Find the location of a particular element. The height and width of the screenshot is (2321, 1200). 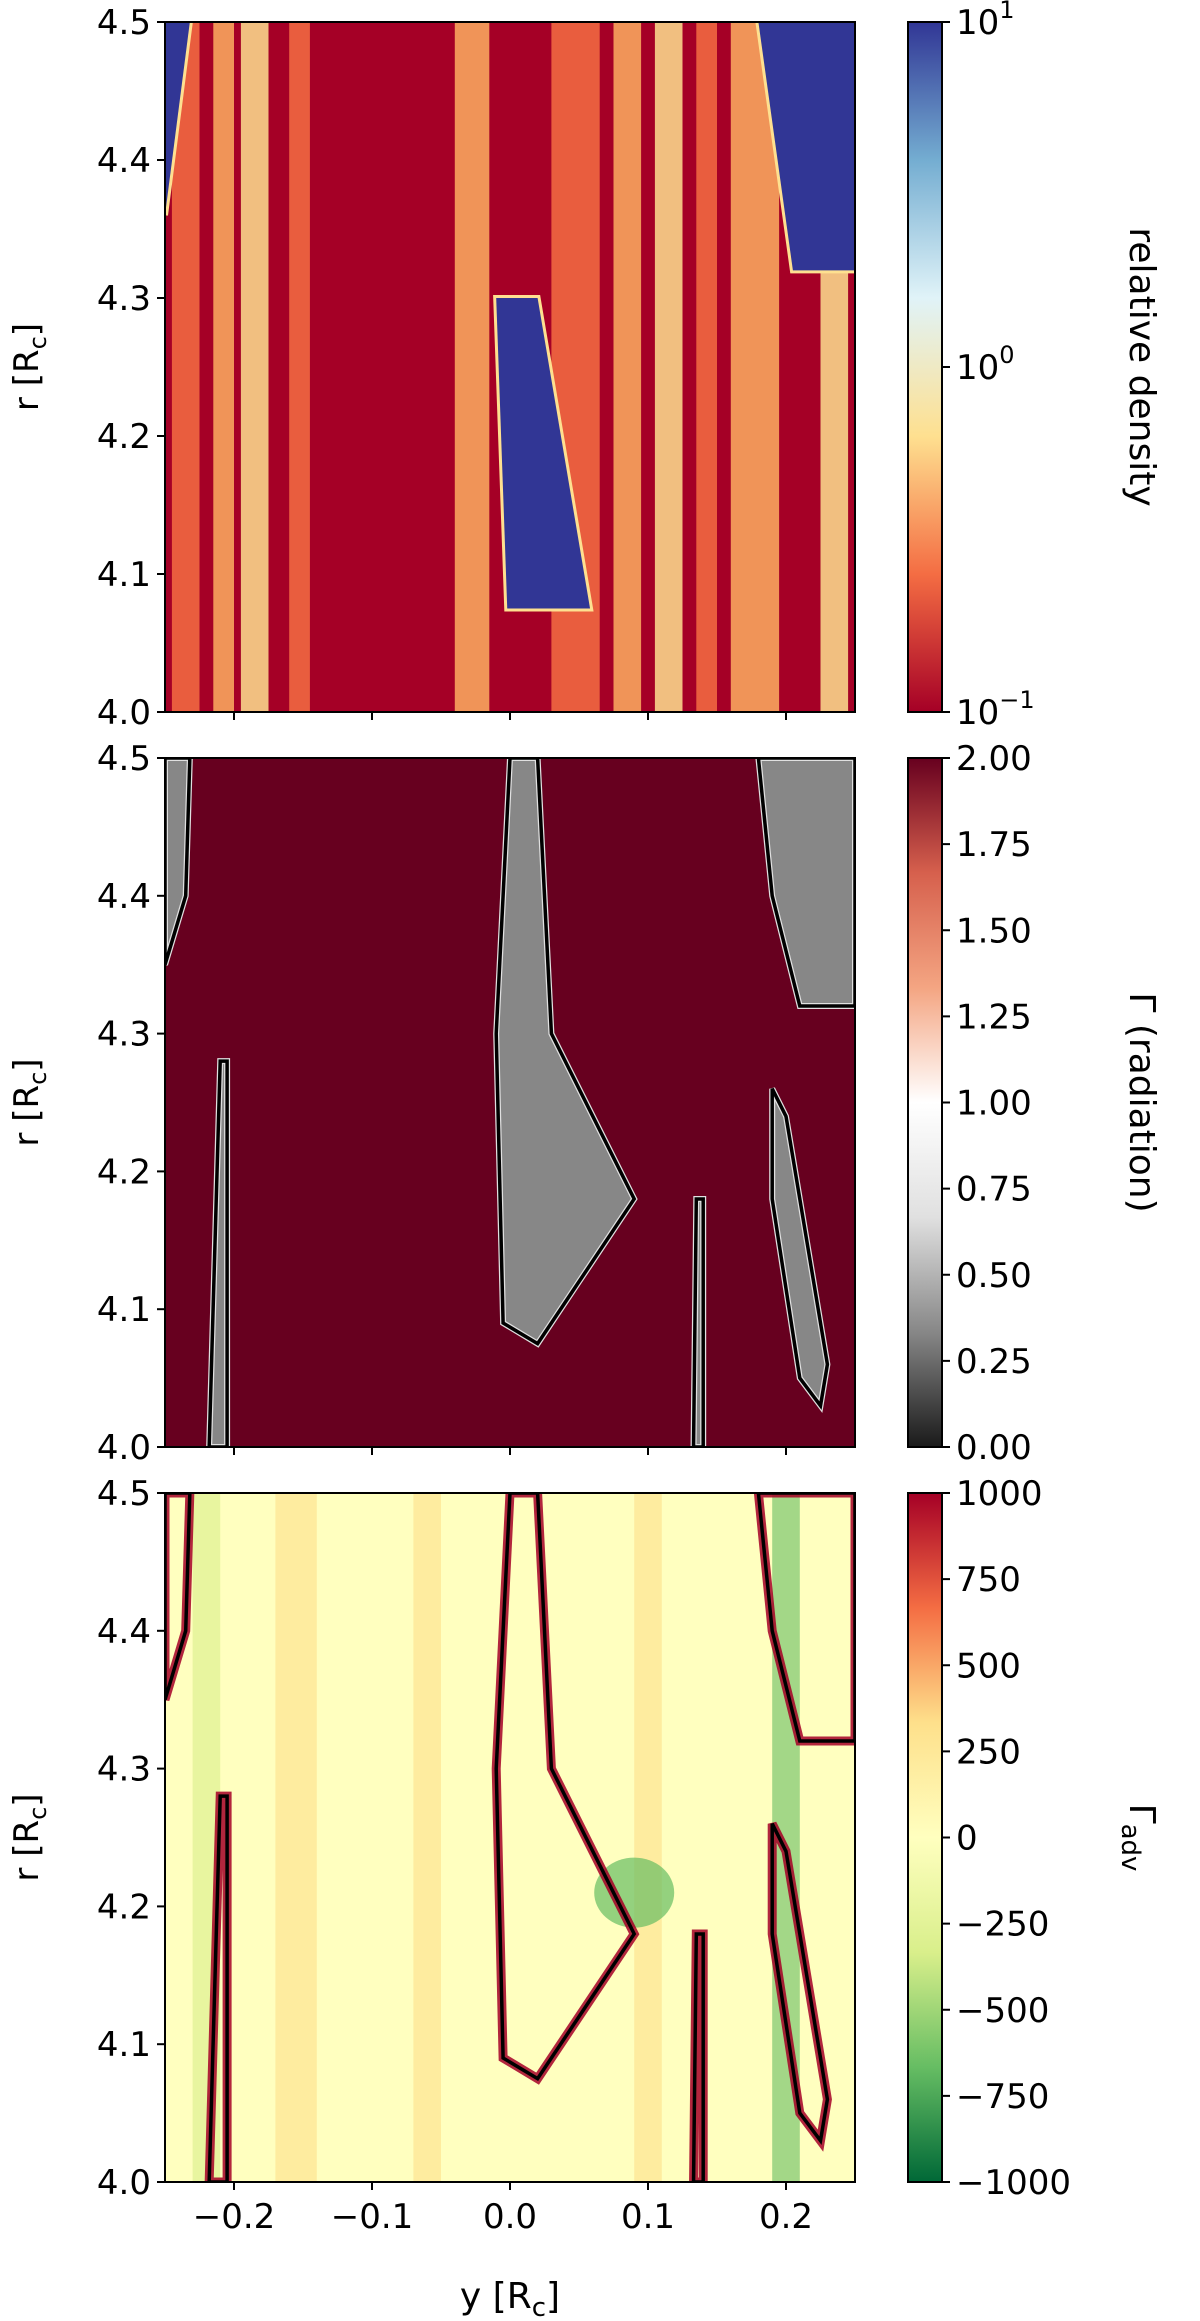

colorbar-tick-label: 0.75 is located at coordinates (994, 1190).